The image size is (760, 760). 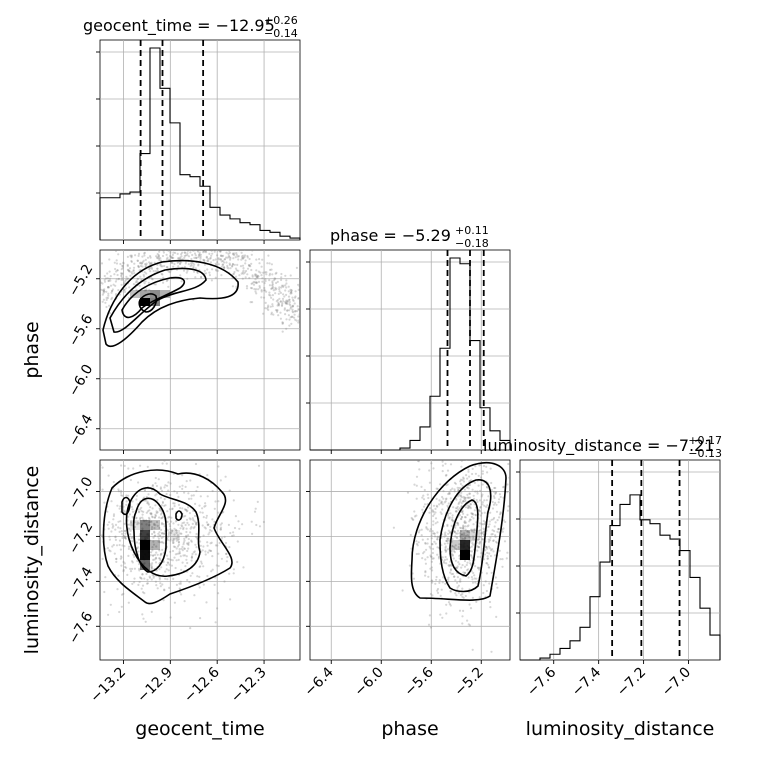 What do you see at coordinates (472, 230) in the screenshot?
I see `title-plus: +0.11` at bounding box center [472, 230].